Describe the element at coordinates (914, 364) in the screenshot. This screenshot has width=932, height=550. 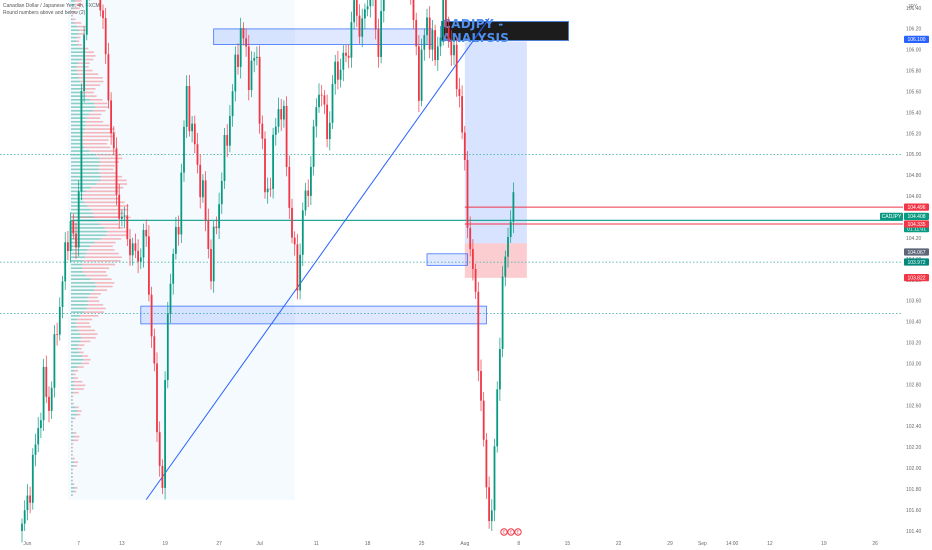
I see `price-tick-label: 103.00` at that location.